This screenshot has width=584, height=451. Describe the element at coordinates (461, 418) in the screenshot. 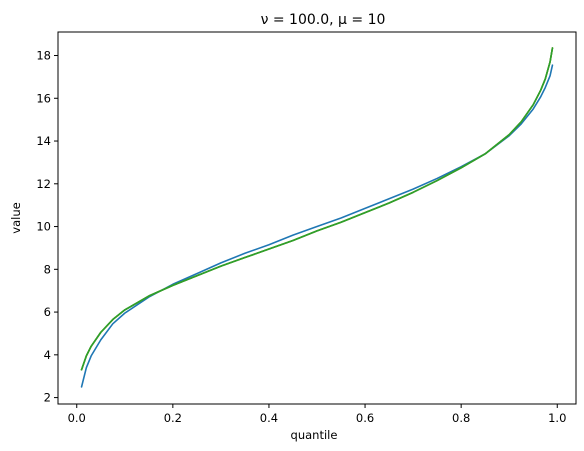

I see `x-tick-label: 0.8` at that location.